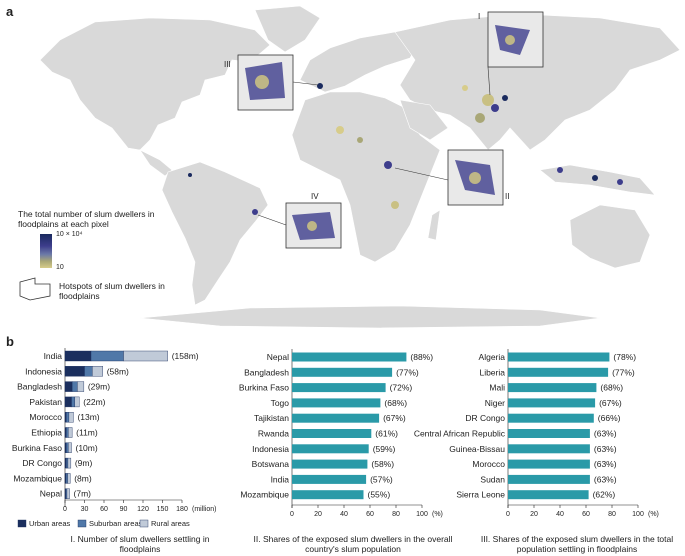  What do you see at coordinates (270, 449) in the screenshot?
I see `chart-1-category-label: Indonesia` at bounding box center [270, 449].